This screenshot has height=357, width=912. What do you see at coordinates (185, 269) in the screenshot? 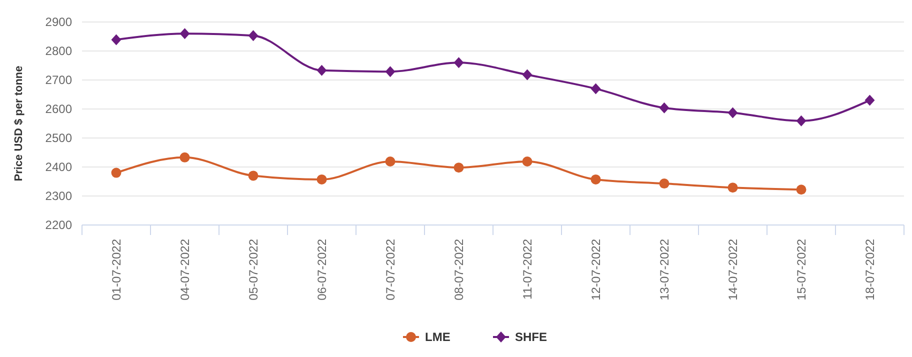
I see `x-tick-label: 04-07-2022` at bounding box center [185, 269].